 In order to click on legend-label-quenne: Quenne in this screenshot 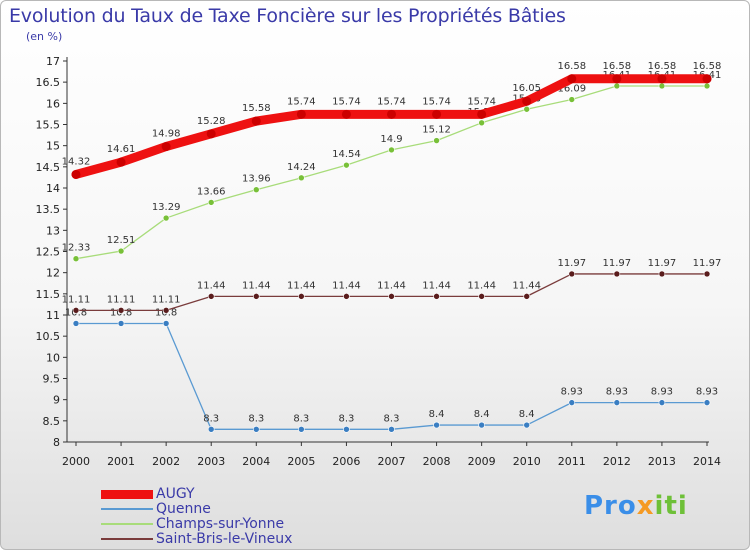, I will do `click(183, 509)`.